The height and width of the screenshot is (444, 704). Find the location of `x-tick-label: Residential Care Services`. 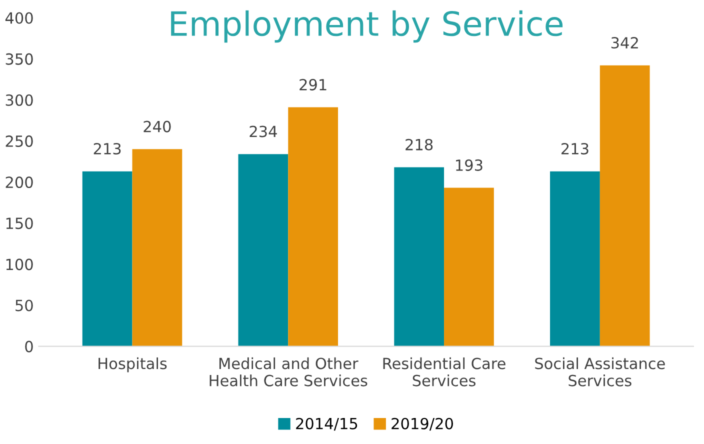

x-tick-label: Residential Care Services is located at coordinates (444, 371).